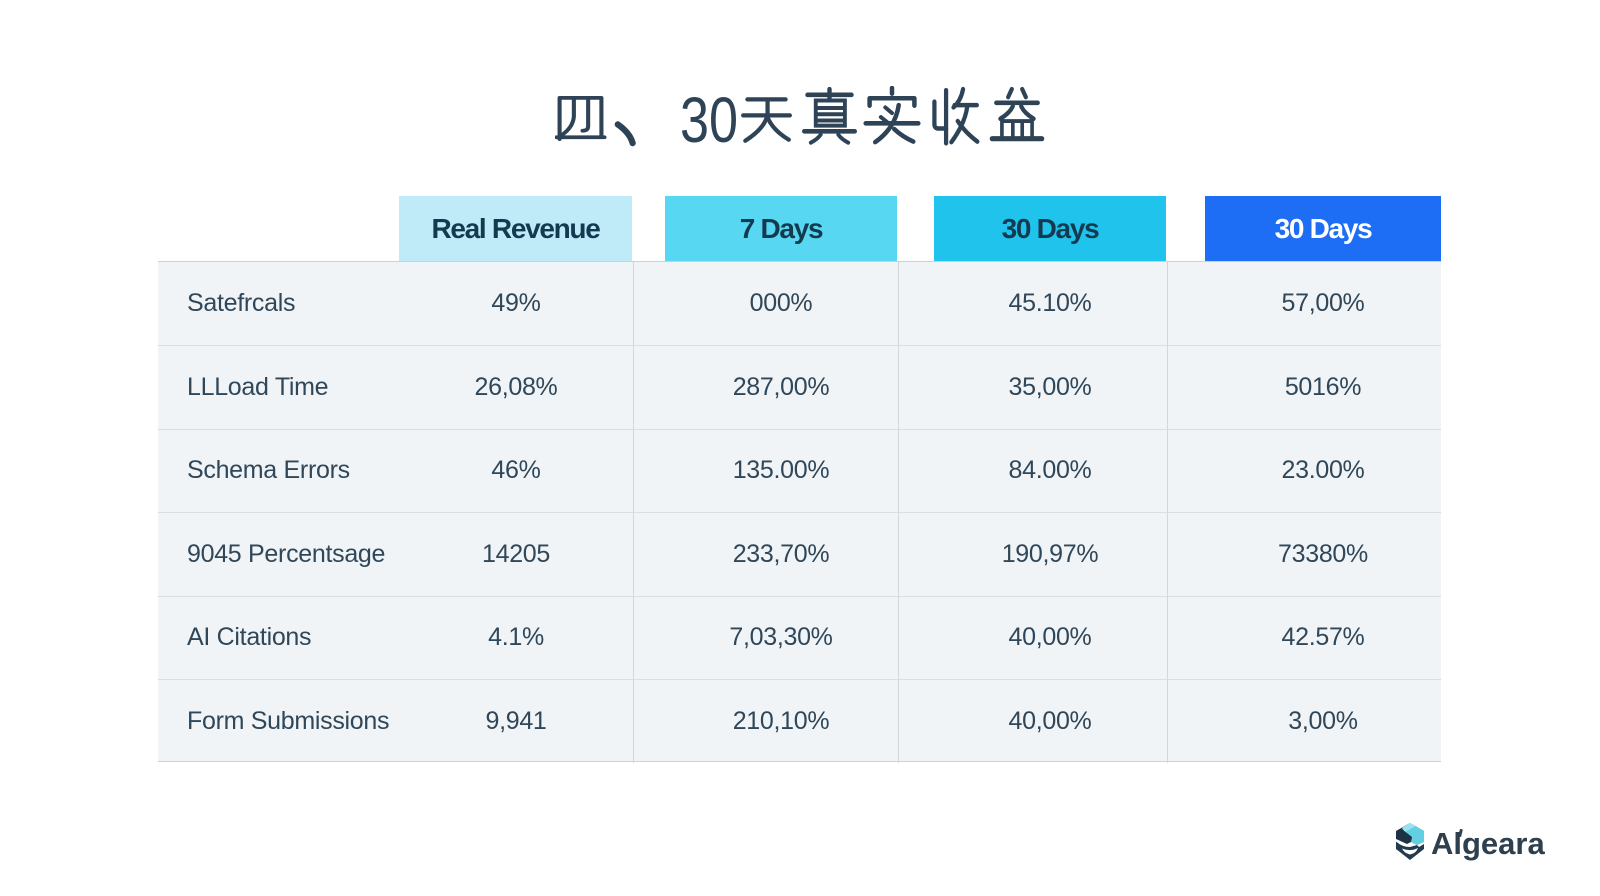 This screenshot has width=1600, height=896. I want to click on svg-text: 30, so click(709, 117).